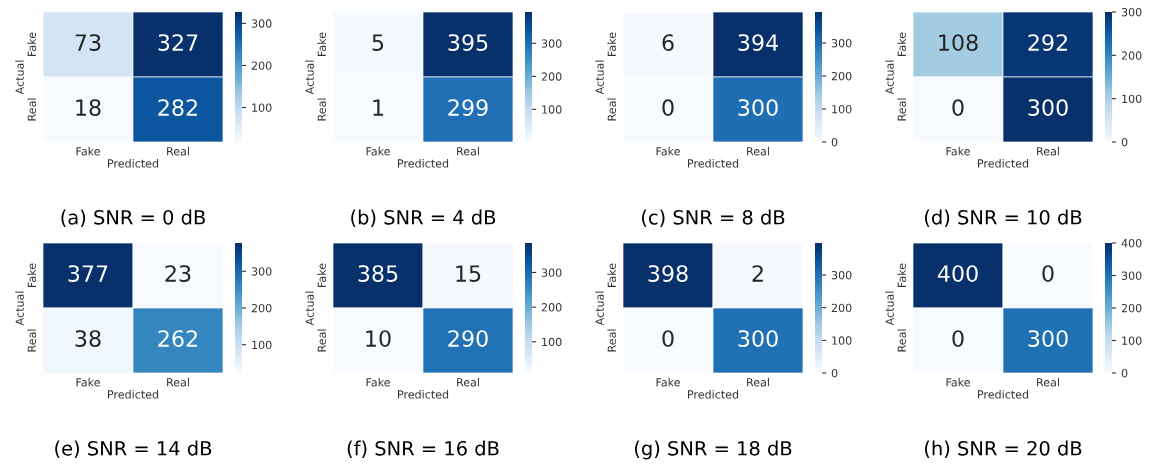  Describe the element at coordinates (1003, 449) in the screenshot. I see `text: (h) SNR = 20 dB` at that location.